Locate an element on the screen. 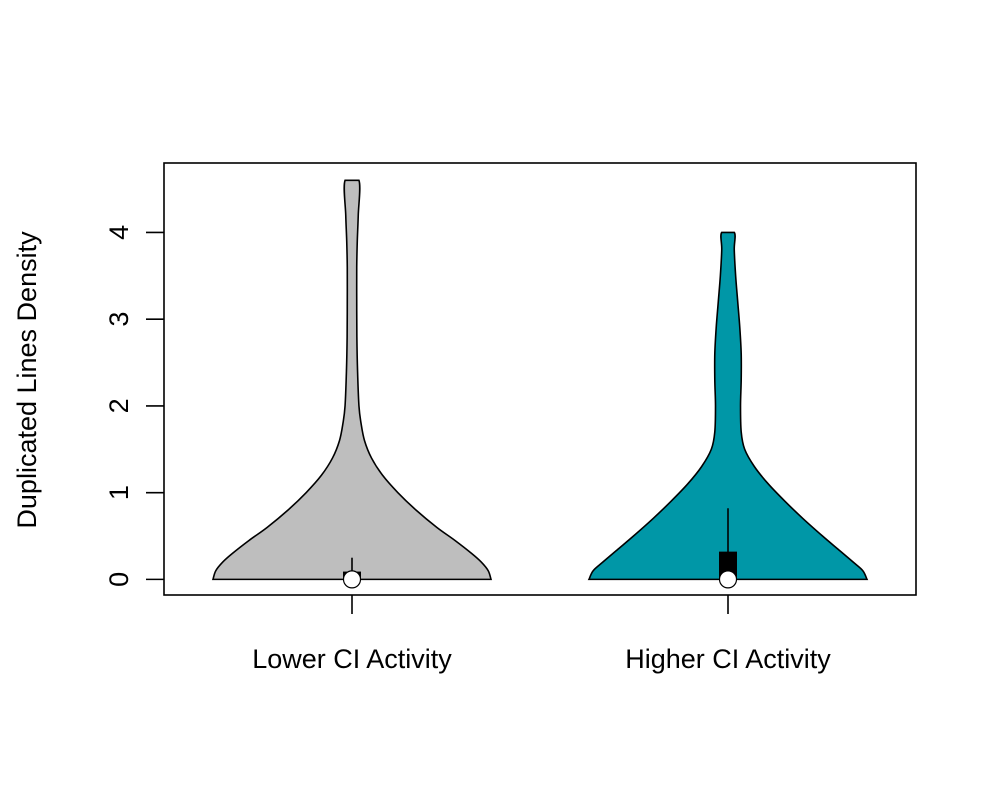 Image resolution: width=1000 pixels, height=800 pixels. x-tick-label: Higher CI Activity is located at coordinates (728, 659).